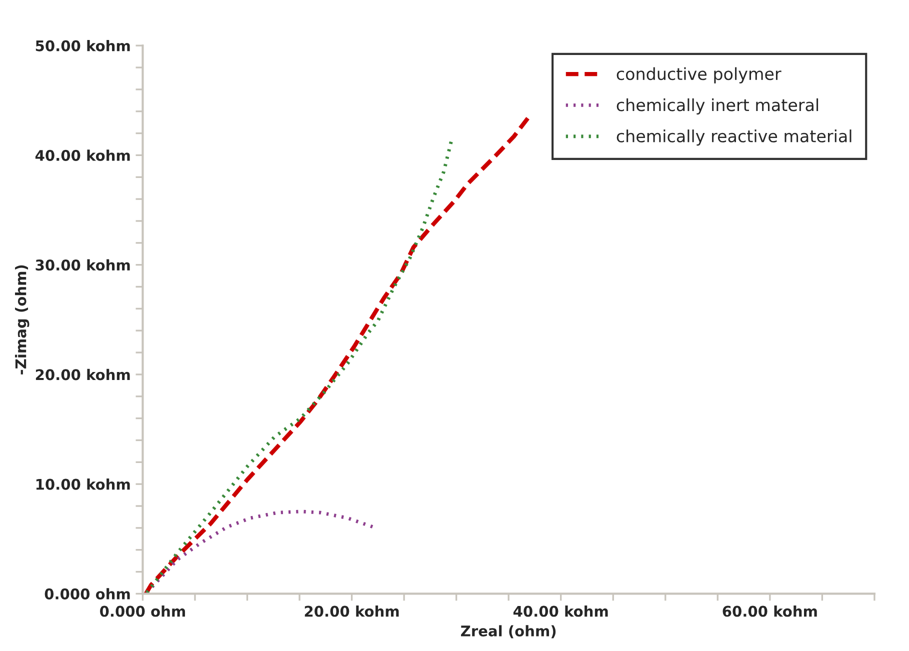 The width and height of the screenshot is (909, 651). Describe the element at coordinates (769, 611) in the screenshot. I see `x-tick-label: 60.00 kohm` at that location.